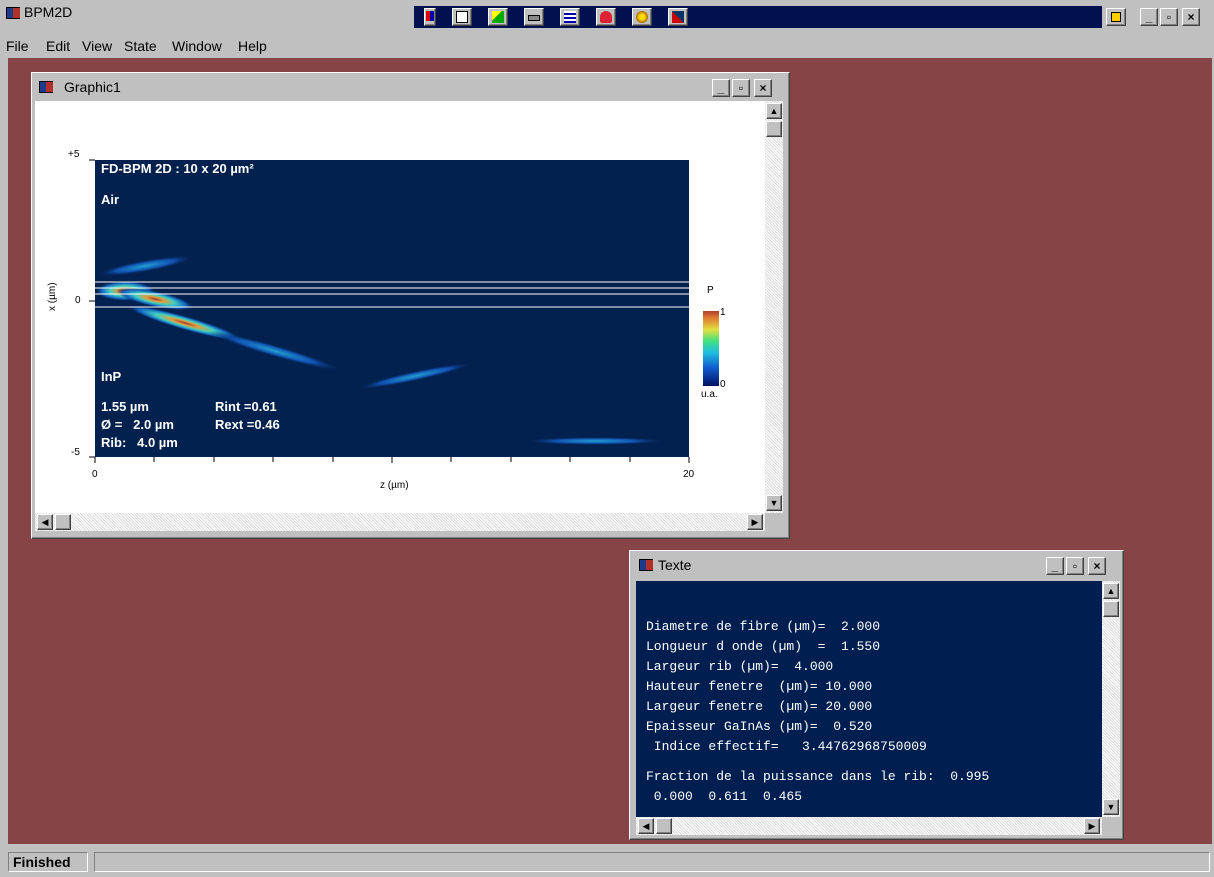  Describe the element at coordinates (46, 87) in the screenshot. I see `graphic-window-icon` at that location.